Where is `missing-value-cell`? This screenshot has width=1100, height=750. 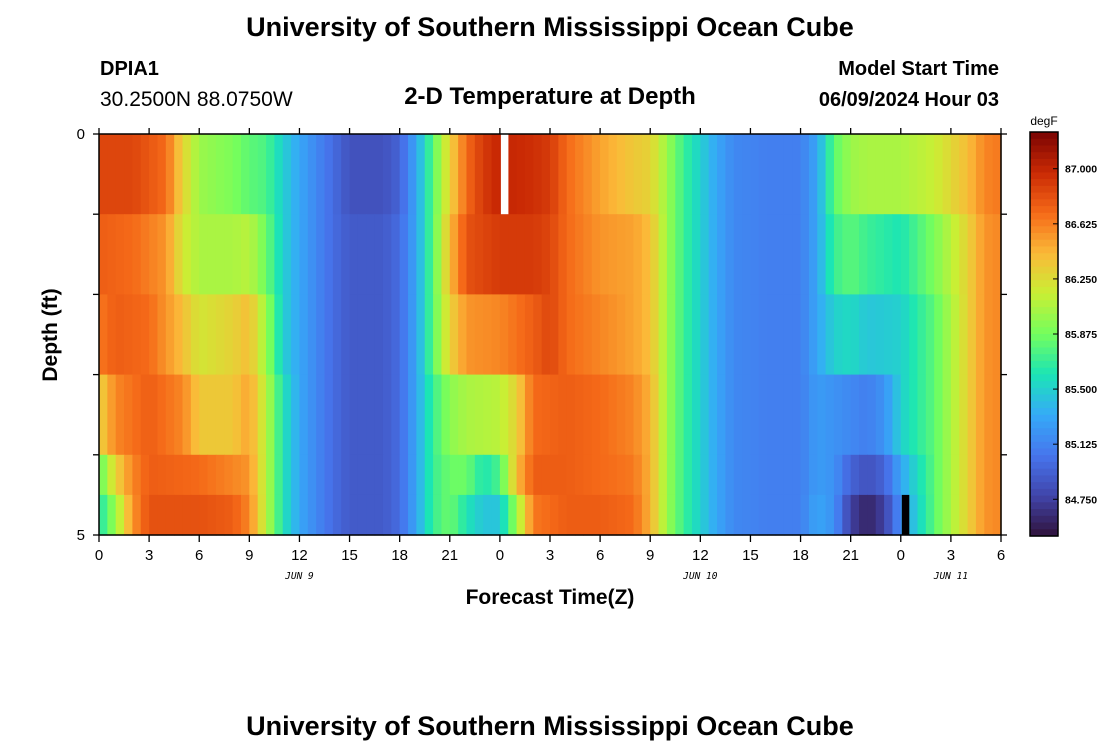 missing-value-cell is located at coordinates (504, 174).